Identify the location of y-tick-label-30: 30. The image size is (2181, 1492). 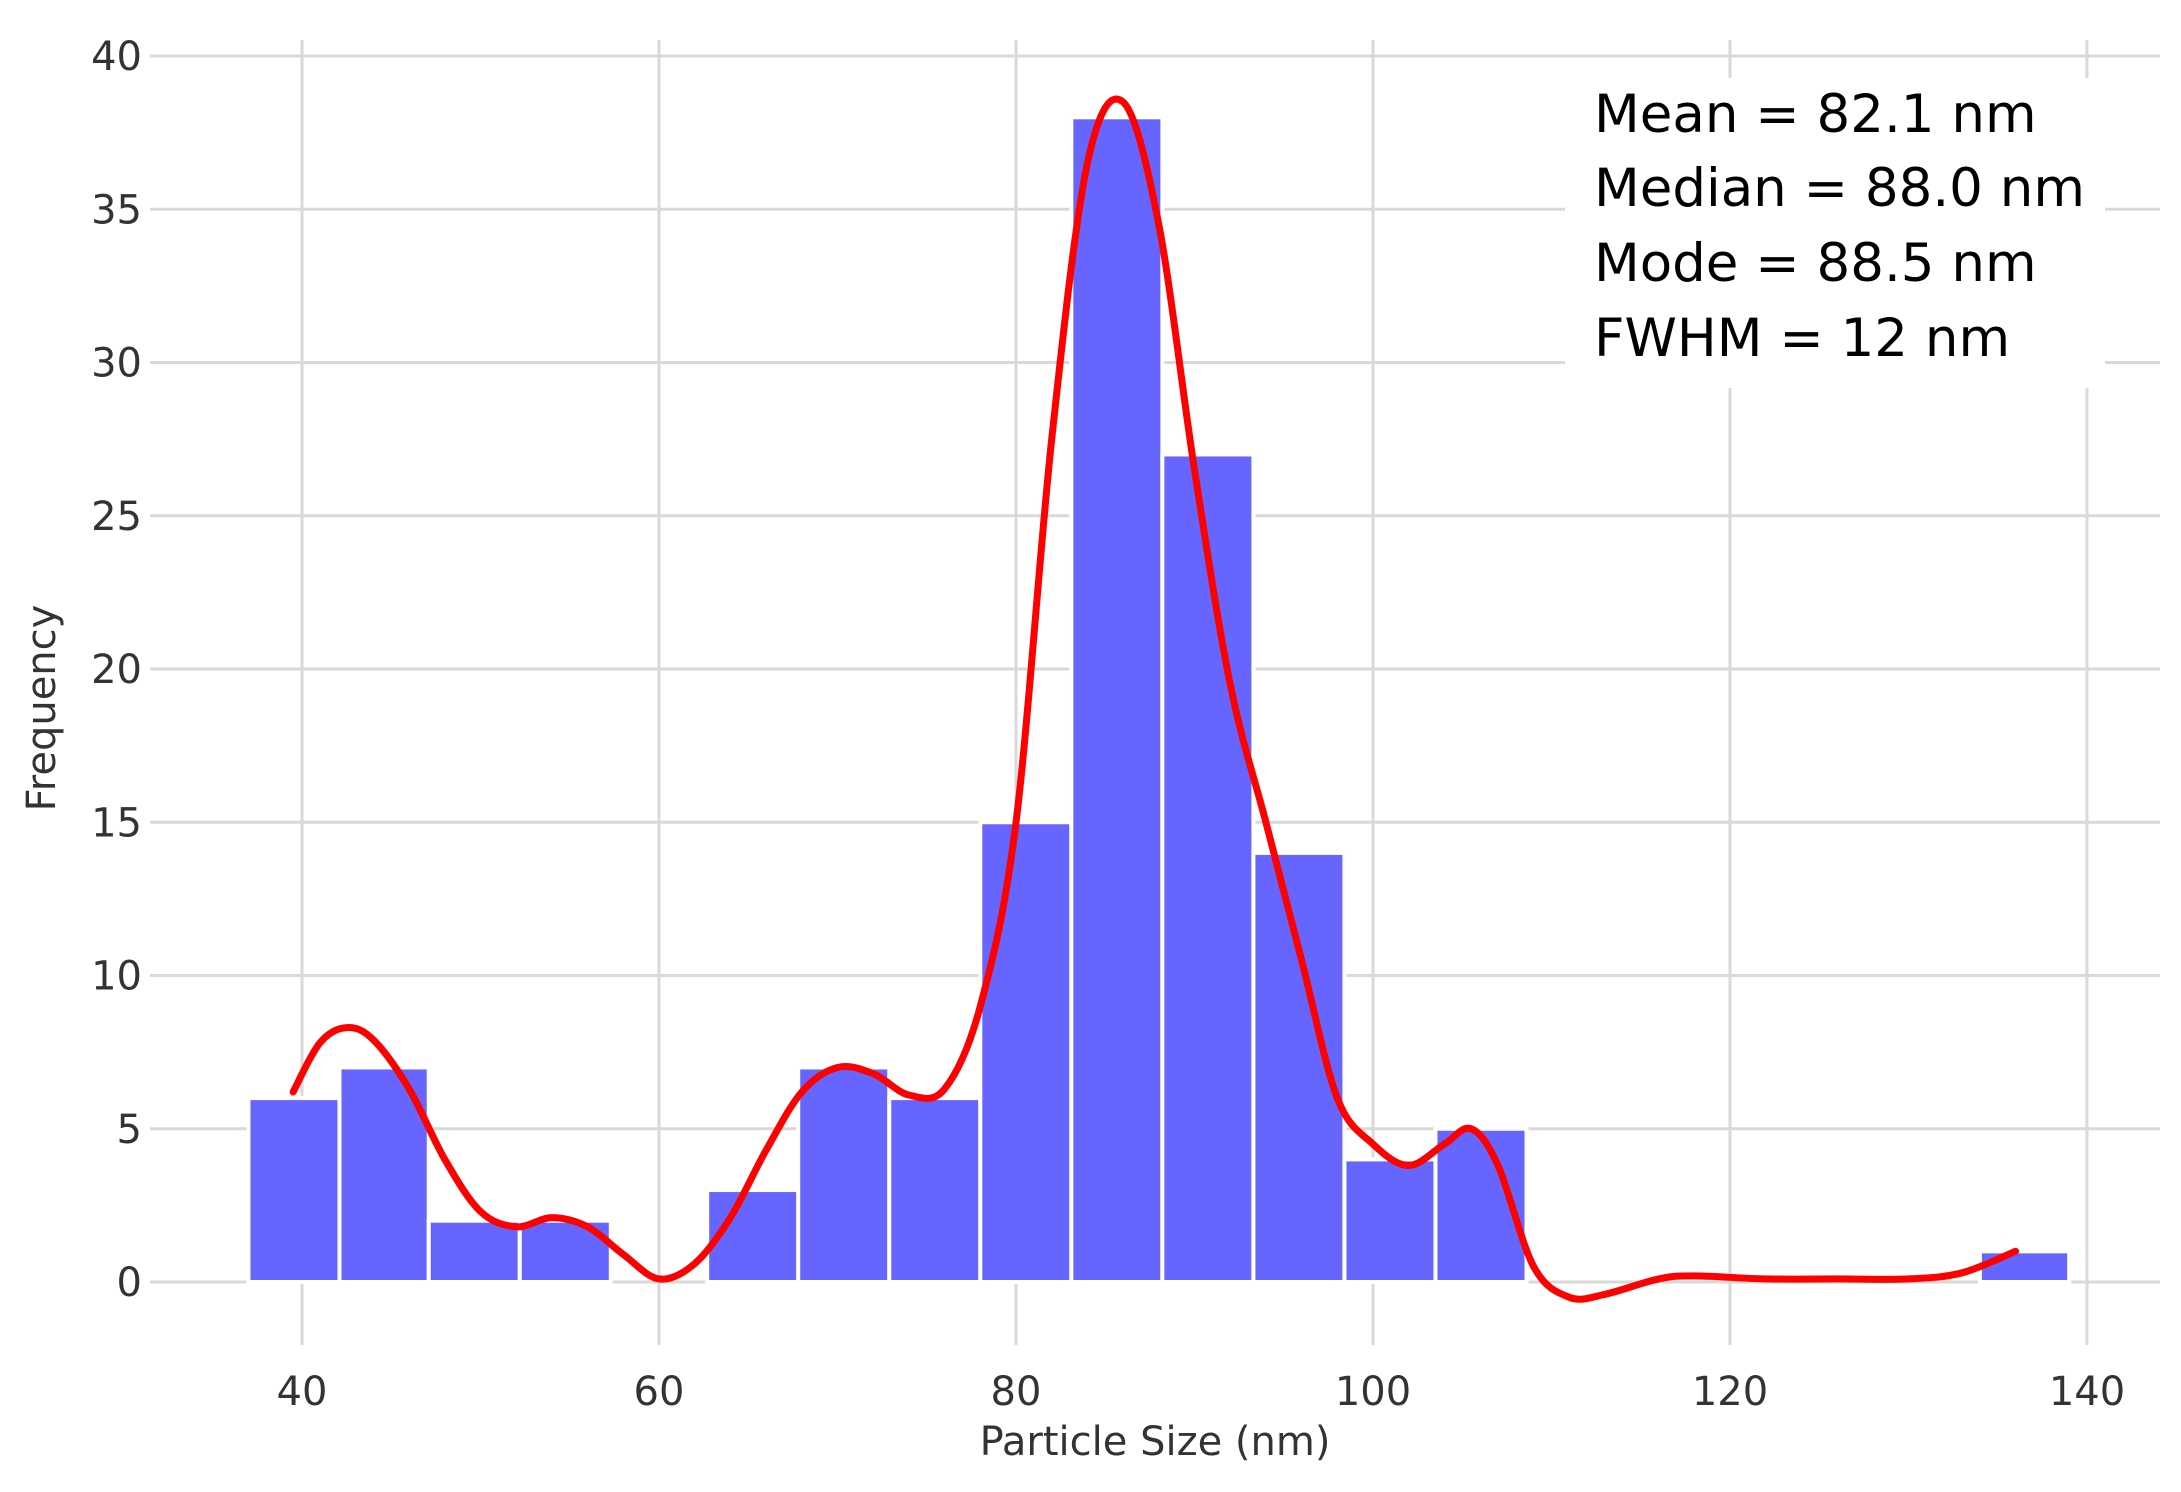
(116, 364).